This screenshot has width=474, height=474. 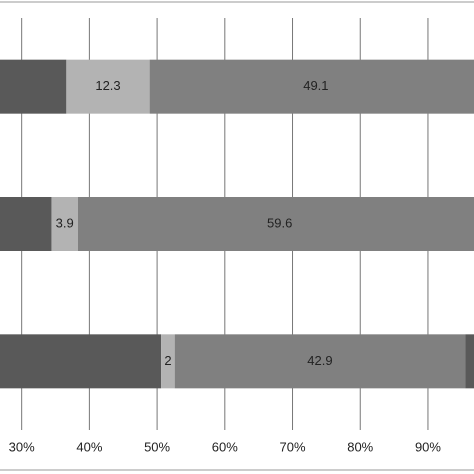 What do you see at coordinates (22, 446) in the screenshot?
I see `x-tick-label: 30%` at bounding box center [22, 446].